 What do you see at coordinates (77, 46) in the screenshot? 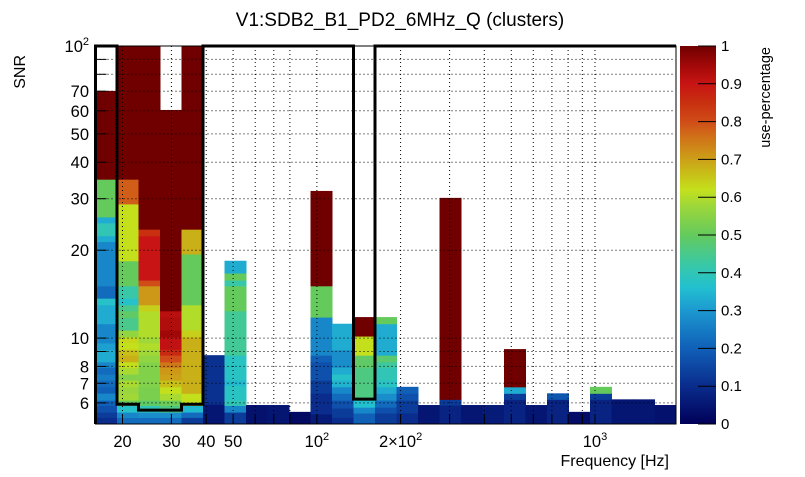
I see `y-tick-label: 102` at bounding box center [77, 46].